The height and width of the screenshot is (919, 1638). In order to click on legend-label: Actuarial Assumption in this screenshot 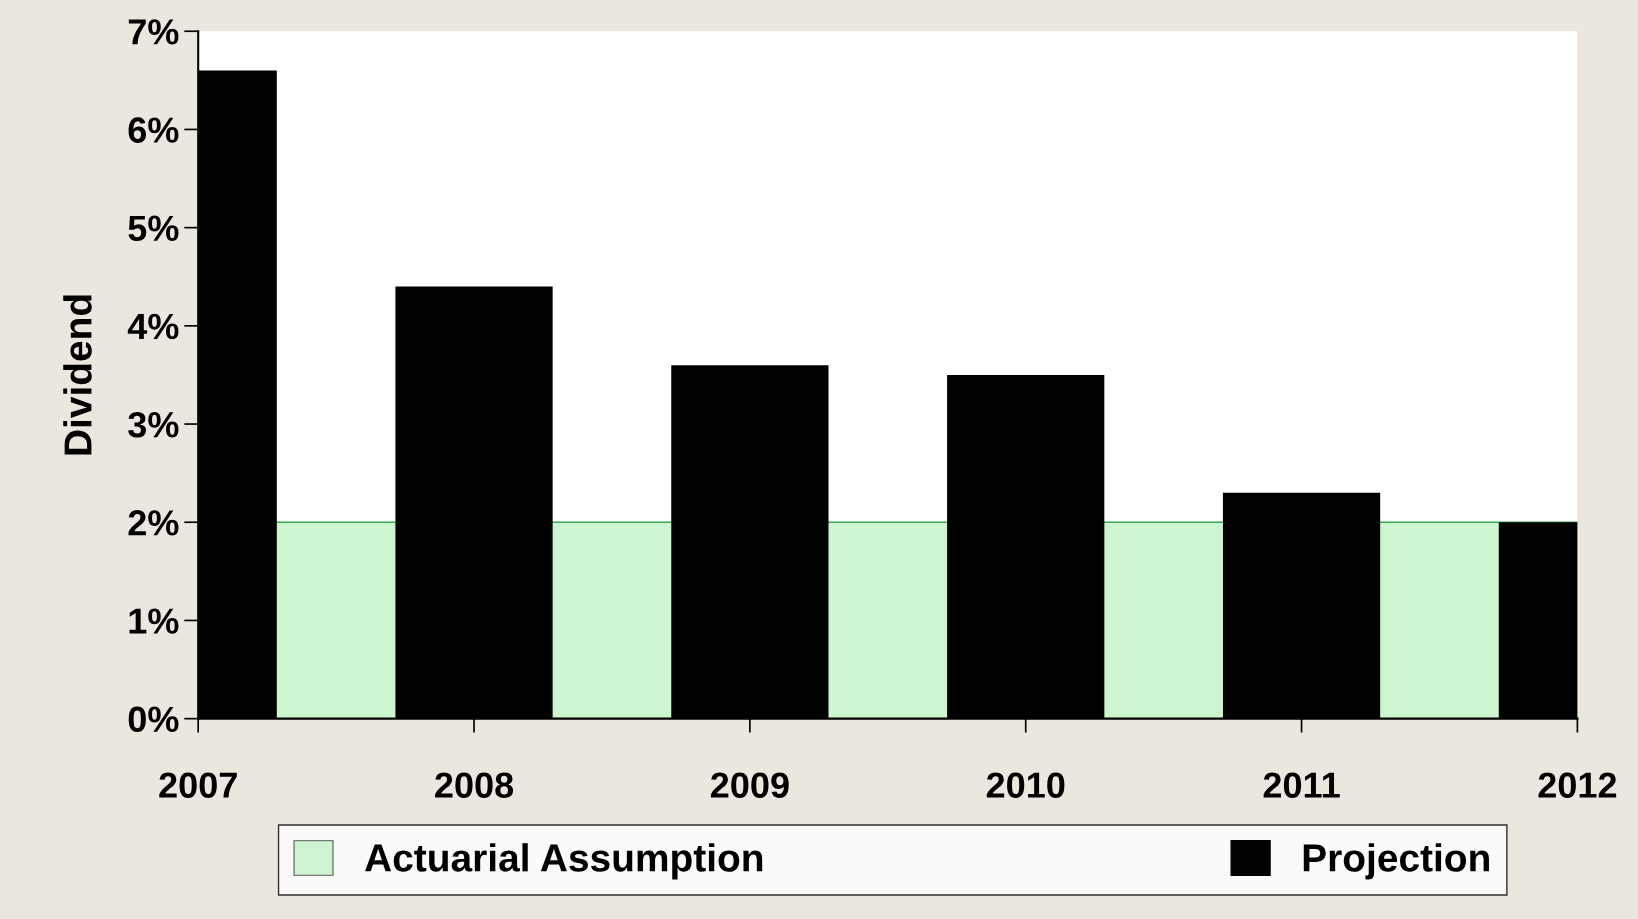, I will do `click(564, 861)`.